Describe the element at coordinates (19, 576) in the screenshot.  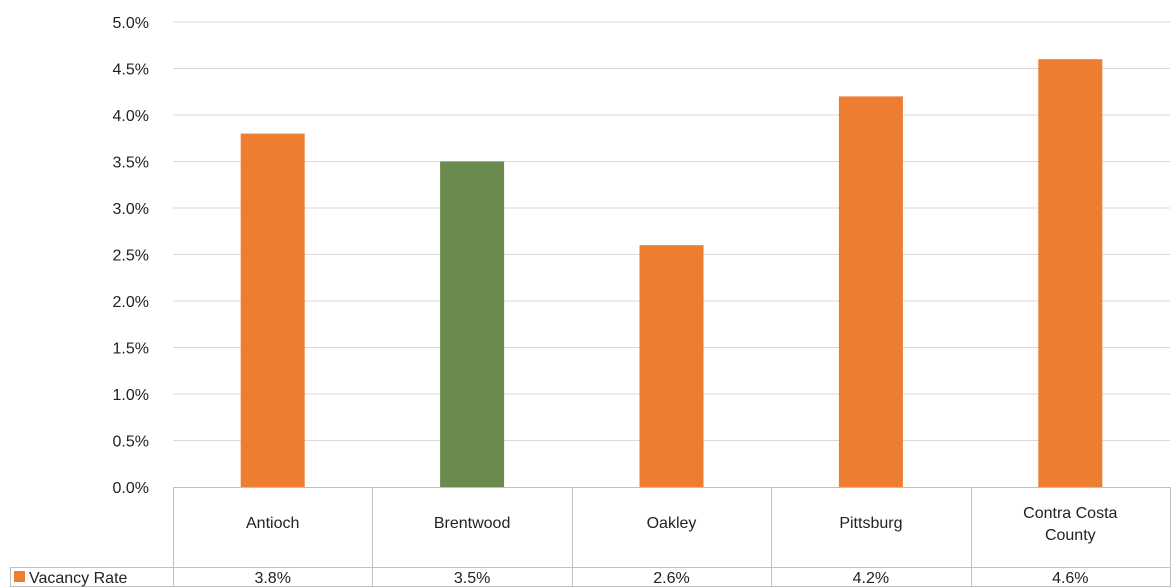
I see `legend-swatch` at that location.